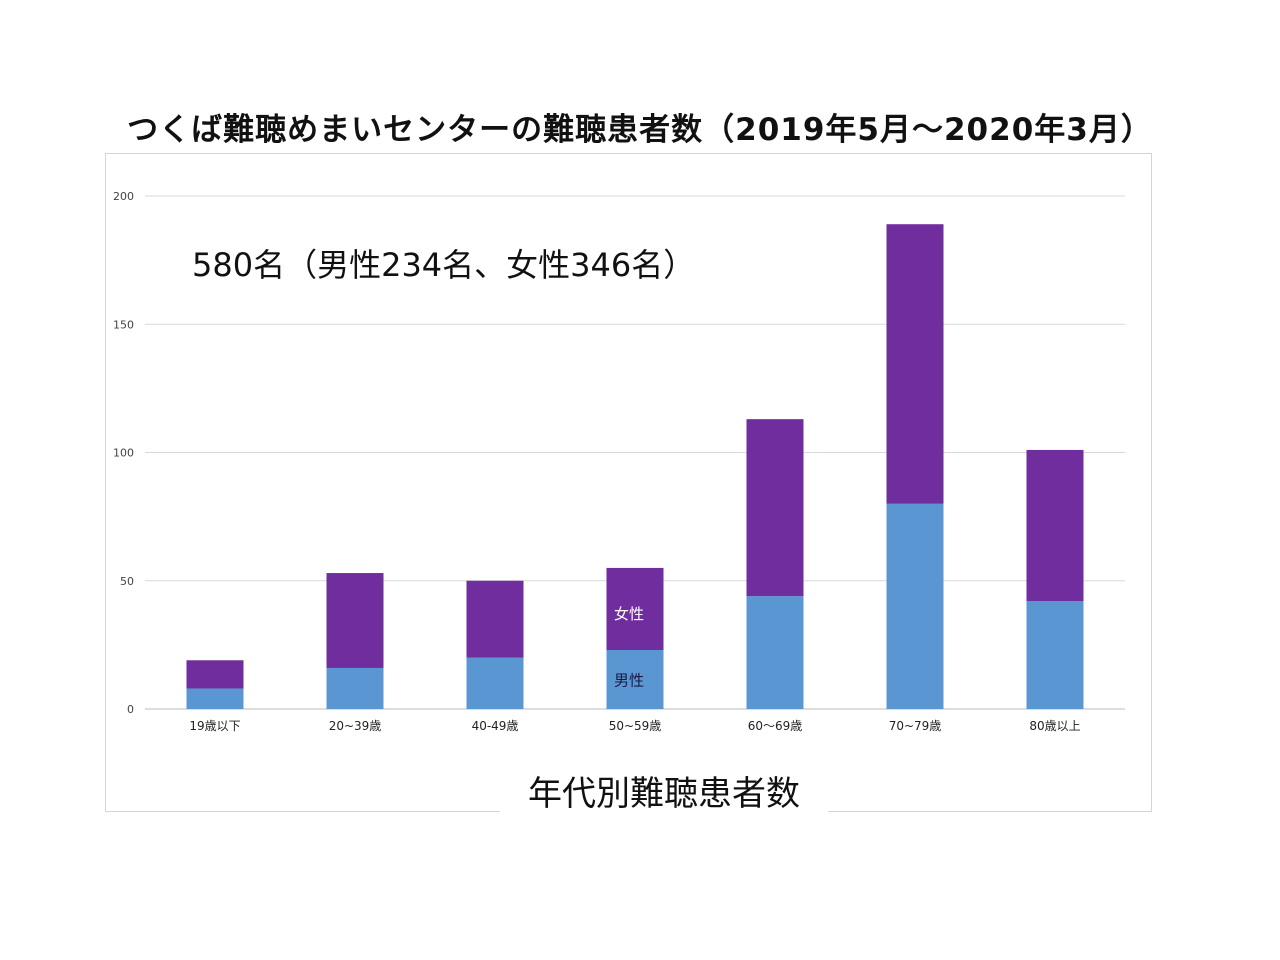  I want to click on x-tick-label: 50~59歳, so click(635, 726).